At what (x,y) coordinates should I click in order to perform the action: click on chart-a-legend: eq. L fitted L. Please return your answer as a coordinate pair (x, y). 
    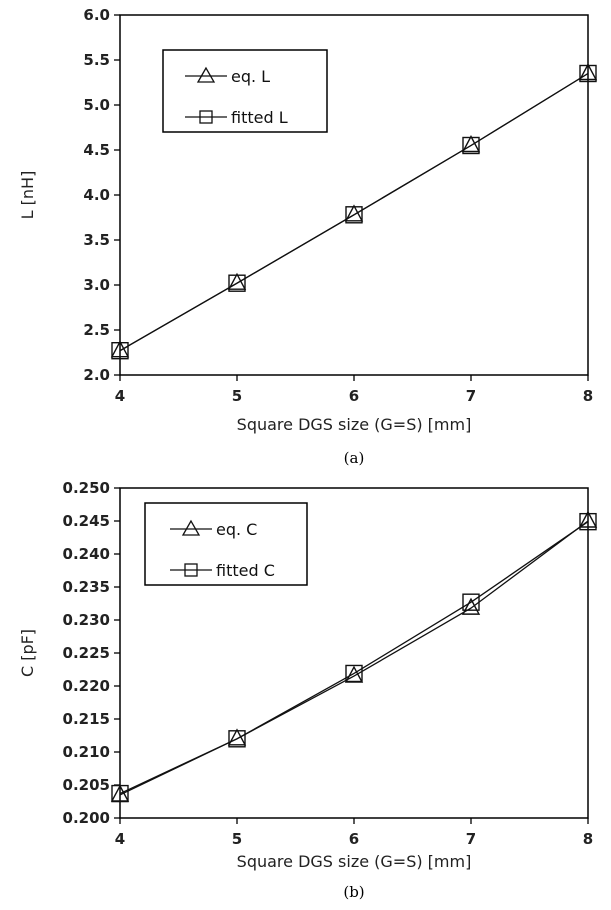
    Looking at the image, I should click on (245, 91).